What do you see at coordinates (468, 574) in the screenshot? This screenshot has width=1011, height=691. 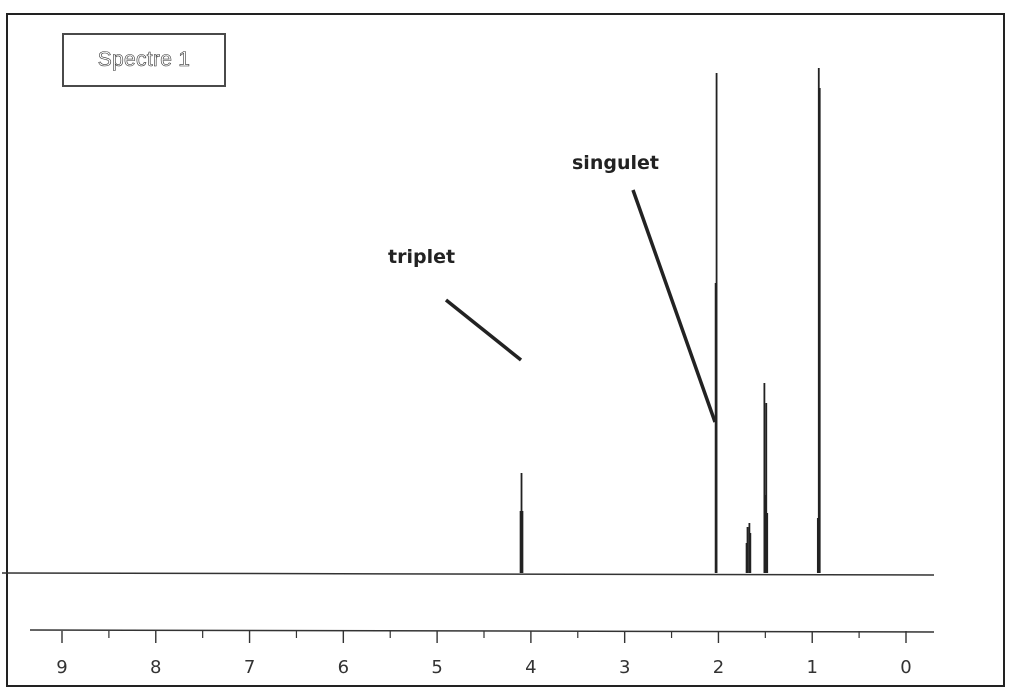 I see `spectrum-baseline` at bounding box center [468, 574].